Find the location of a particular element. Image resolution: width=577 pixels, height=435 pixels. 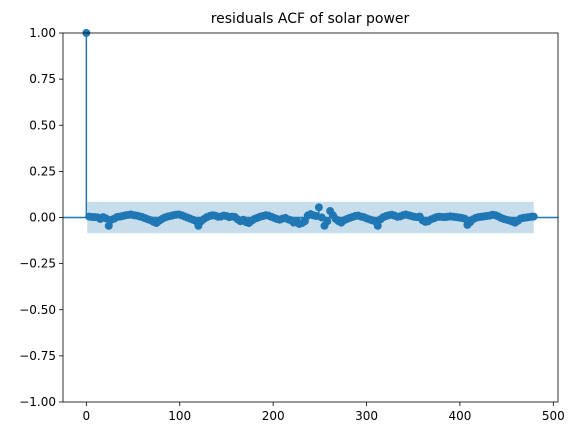

y-tick-label: 0.00 is located at coordinates (42, 218).